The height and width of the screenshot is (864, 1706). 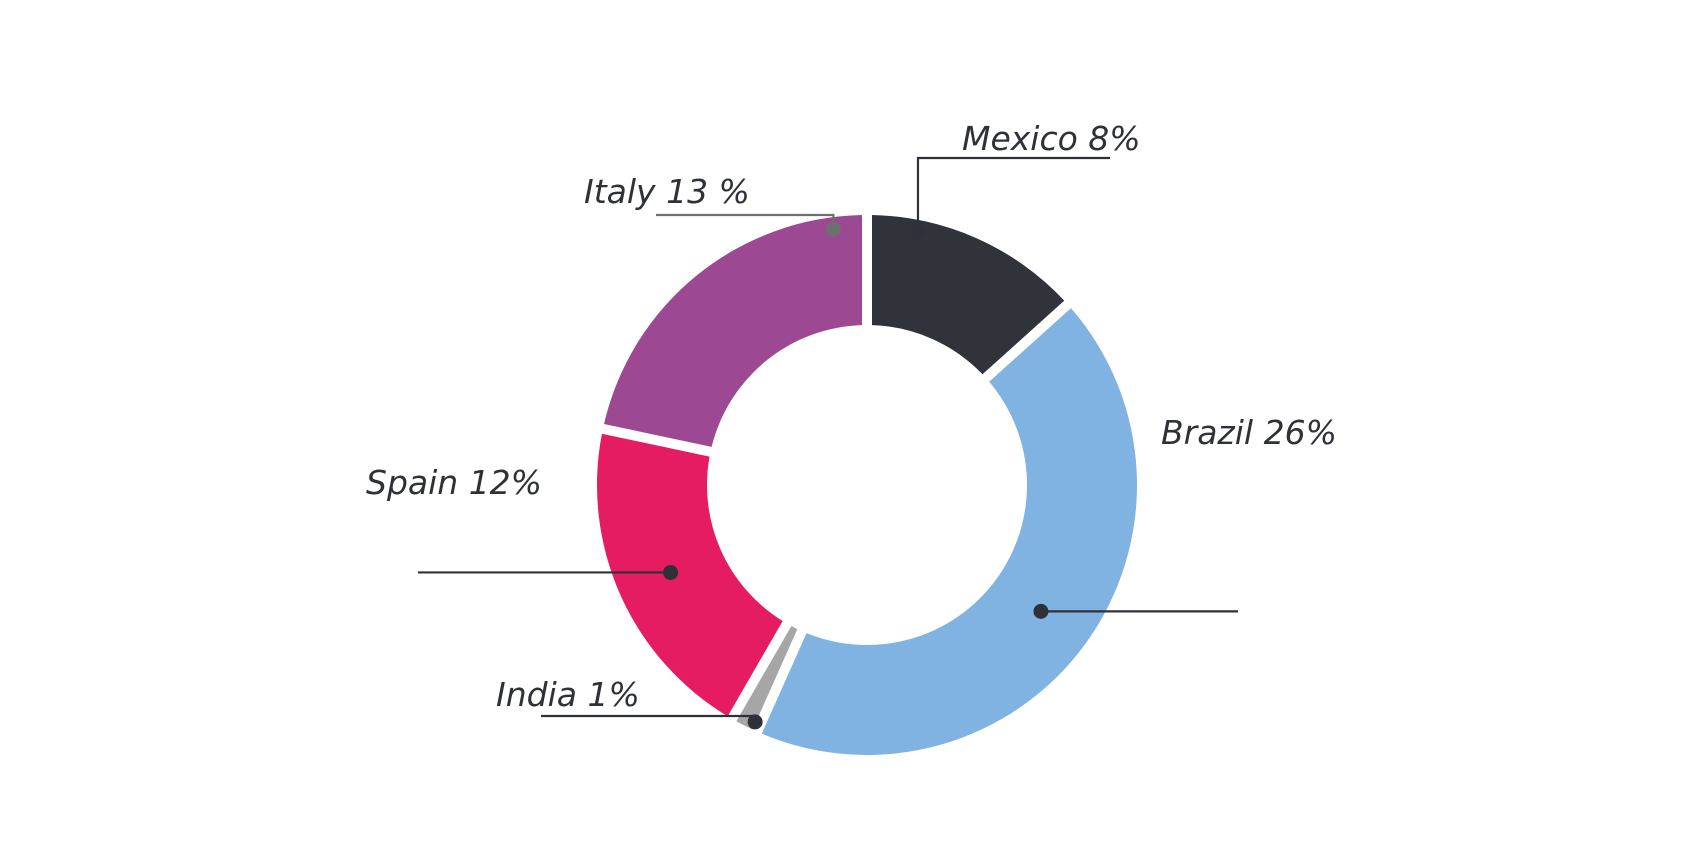 I want to click on slice-india, so click(x=767, y=677).